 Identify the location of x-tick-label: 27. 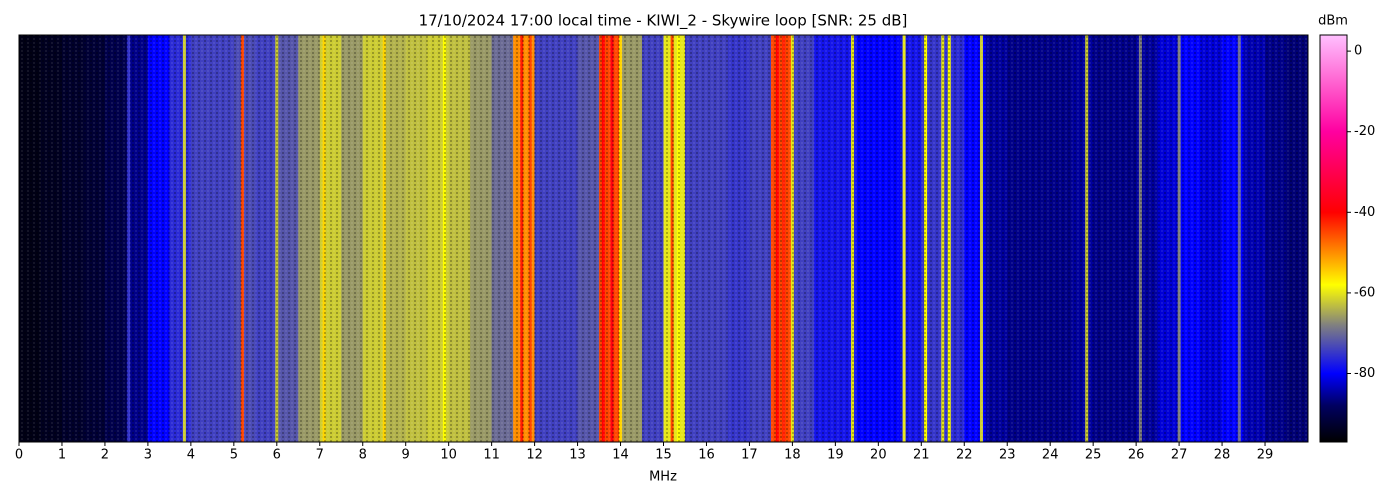
(1179, 455).